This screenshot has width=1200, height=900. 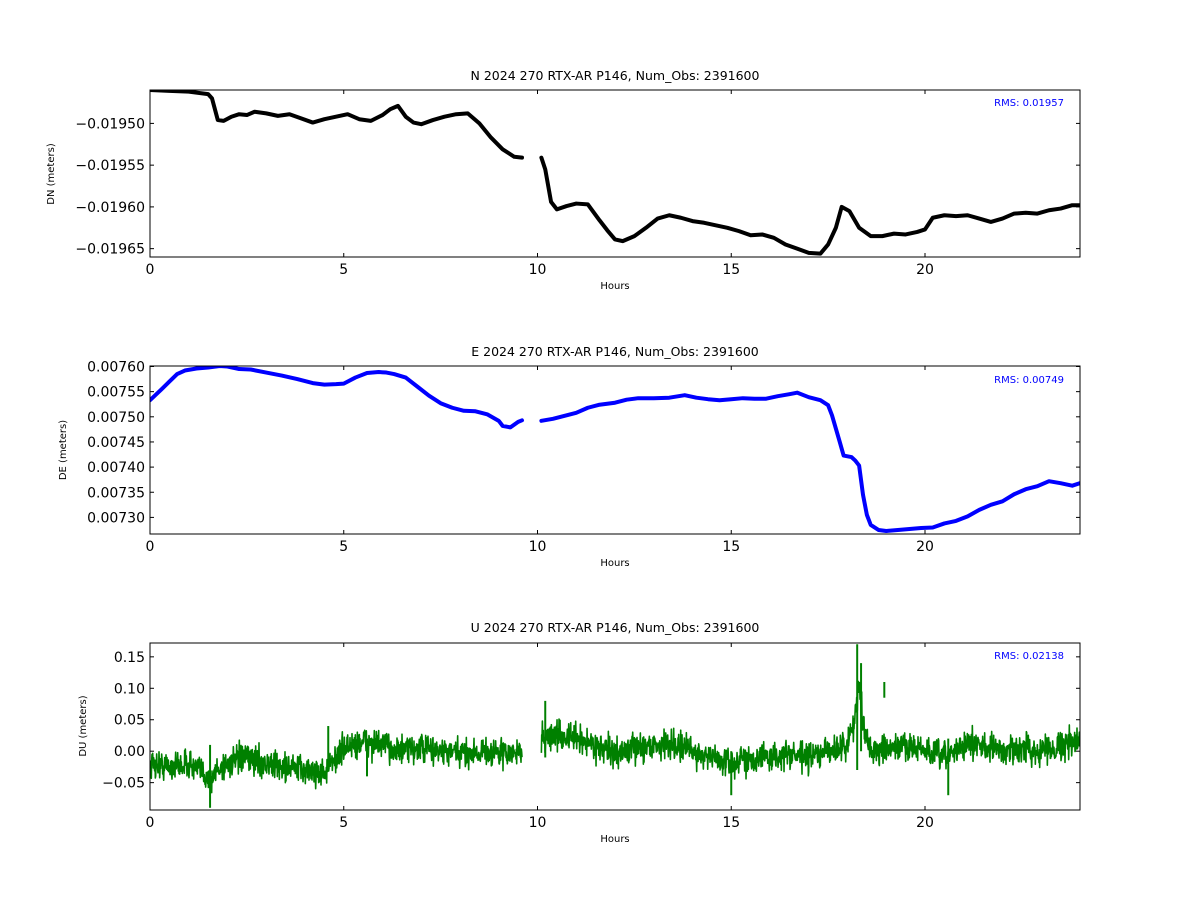 What do you see at coordinates (116, 518) in the screenshot?
I see `east-y-tick-label: 0.00730` at bounding box center [116, 518].